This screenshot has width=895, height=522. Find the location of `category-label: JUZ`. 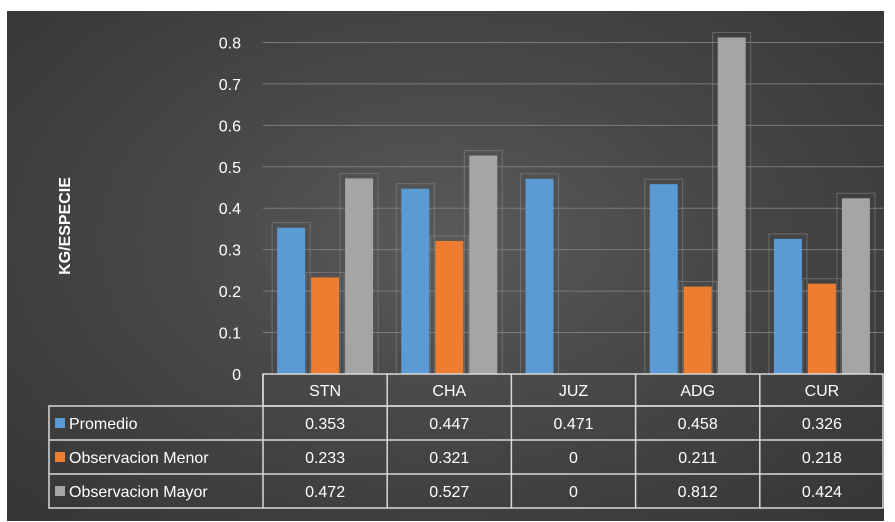

category-label: JUZ is located at coordinates (574, 391).